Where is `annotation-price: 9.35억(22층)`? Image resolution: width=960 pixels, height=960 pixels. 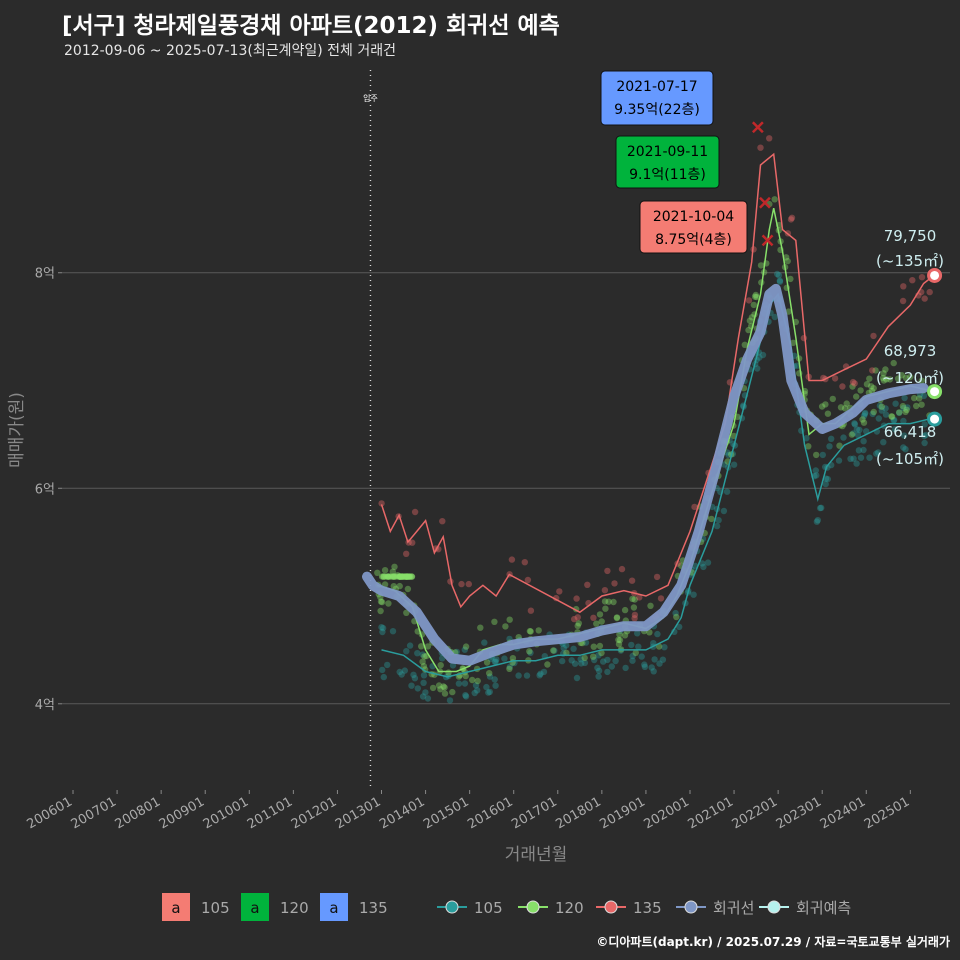
annotation-price: 9.35억(22층) is located at coordinates (657, 110).